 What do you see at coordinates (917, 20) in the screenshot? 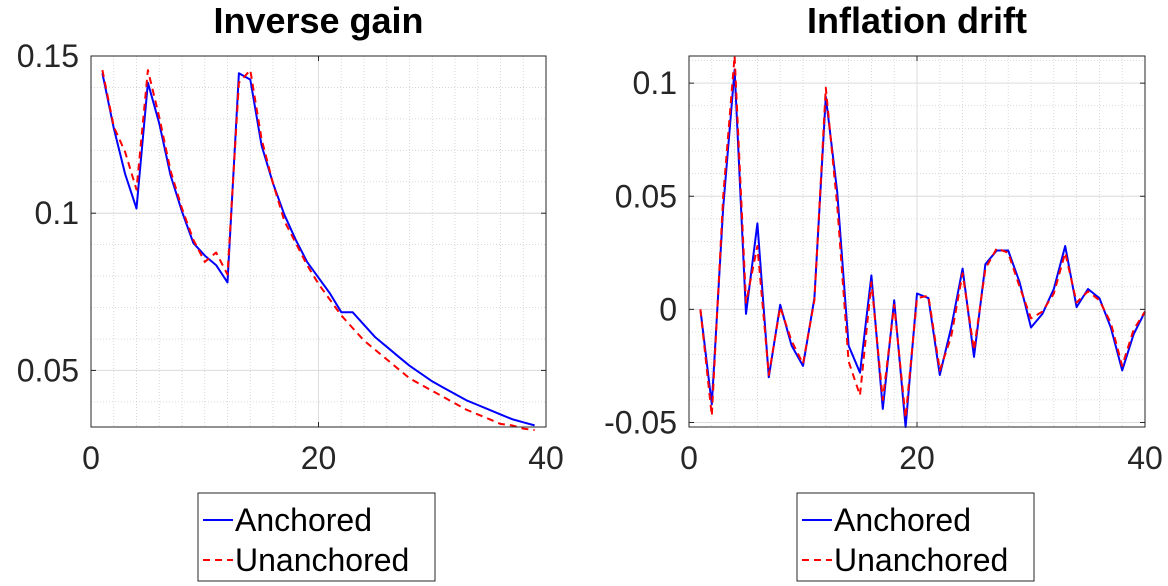
I see `chart-title: Inflation drift` at bounding box center [917, 20].